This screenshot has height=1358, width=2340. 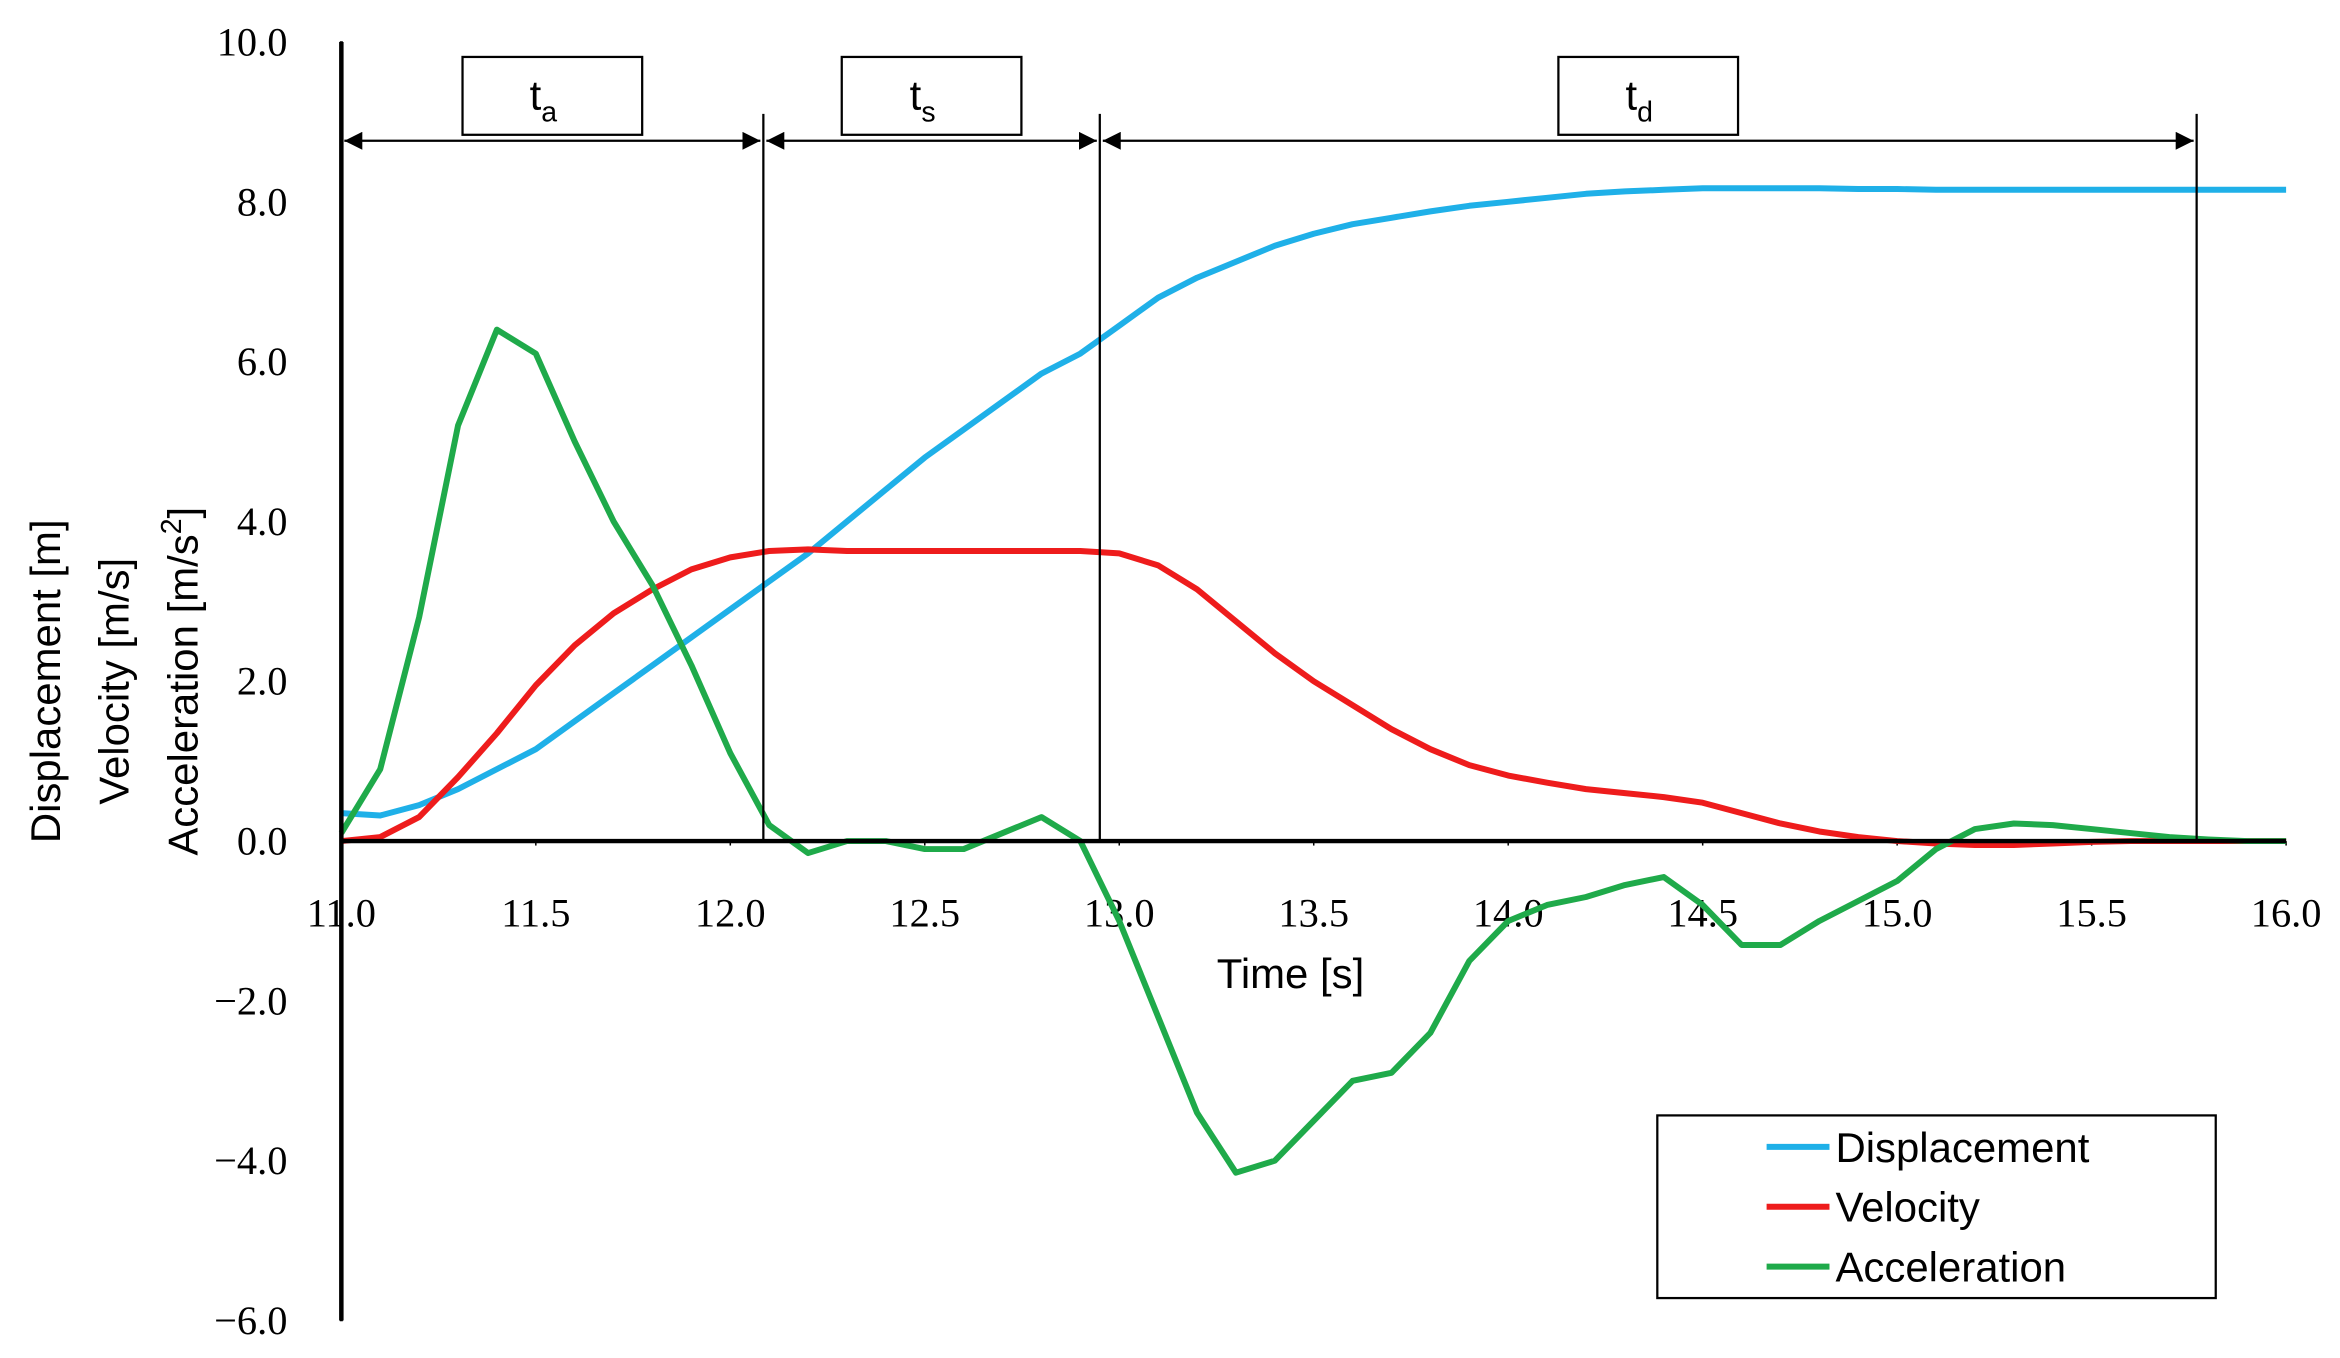 What do you see at coordinates (1907, 1207) in the screenshot?
I see `legend-label: Velocity` at bounding box center [1907, 1207].